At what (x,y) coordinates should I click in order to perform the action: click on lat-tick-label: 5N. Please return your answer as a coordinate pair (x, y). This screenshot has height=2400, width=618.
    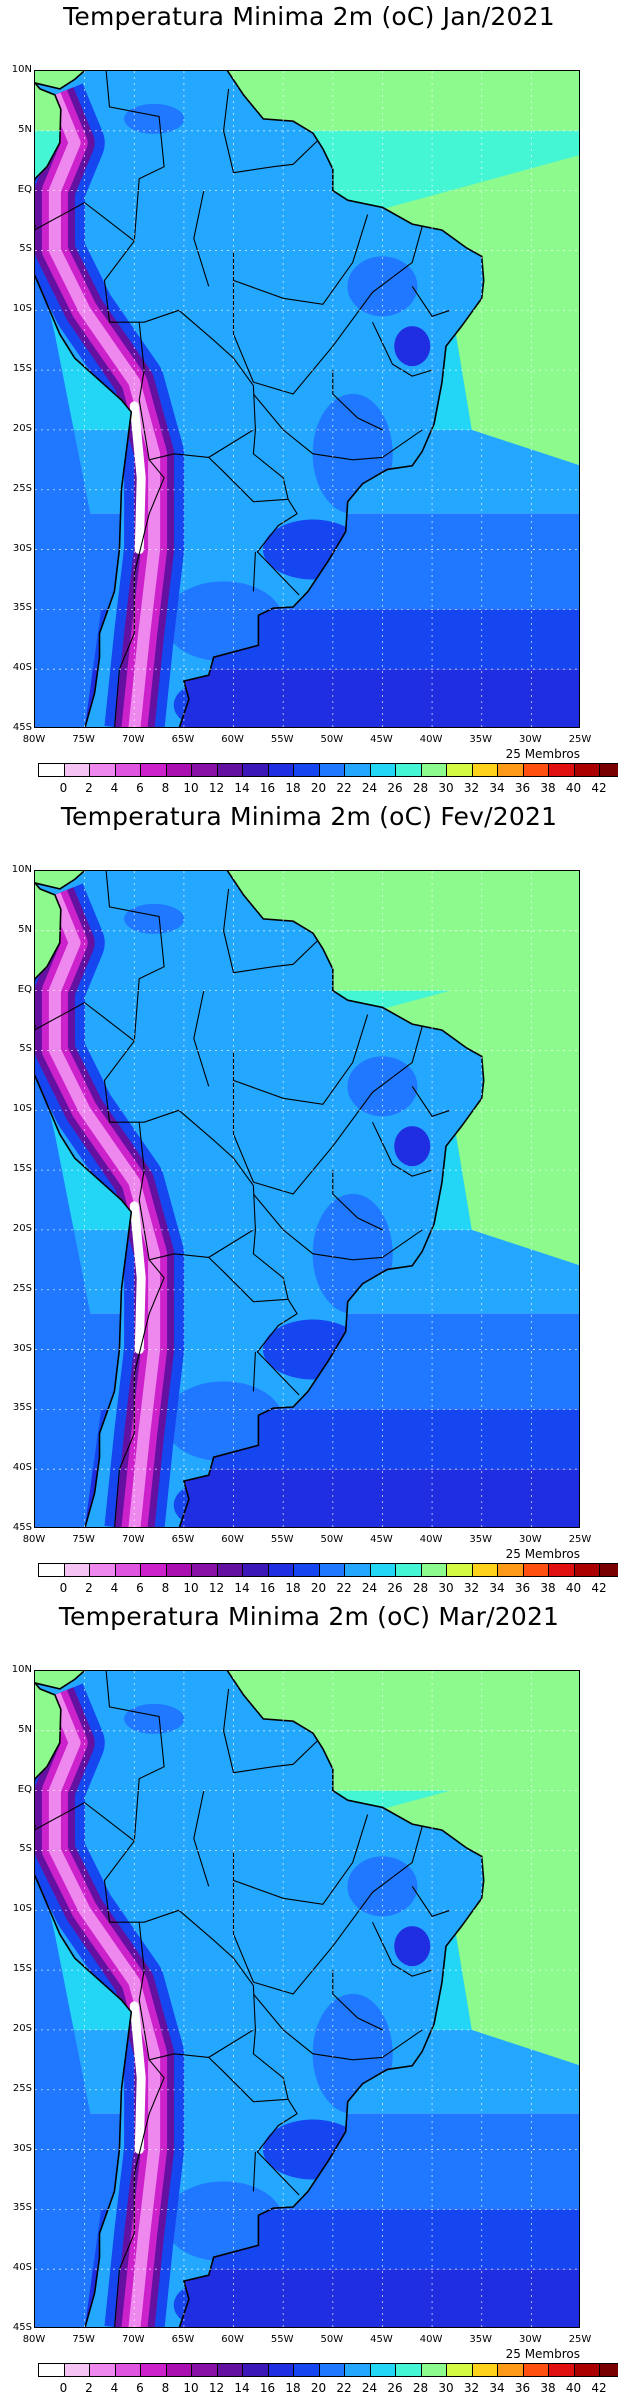
    Looking at the image, I should click on (25, 929).